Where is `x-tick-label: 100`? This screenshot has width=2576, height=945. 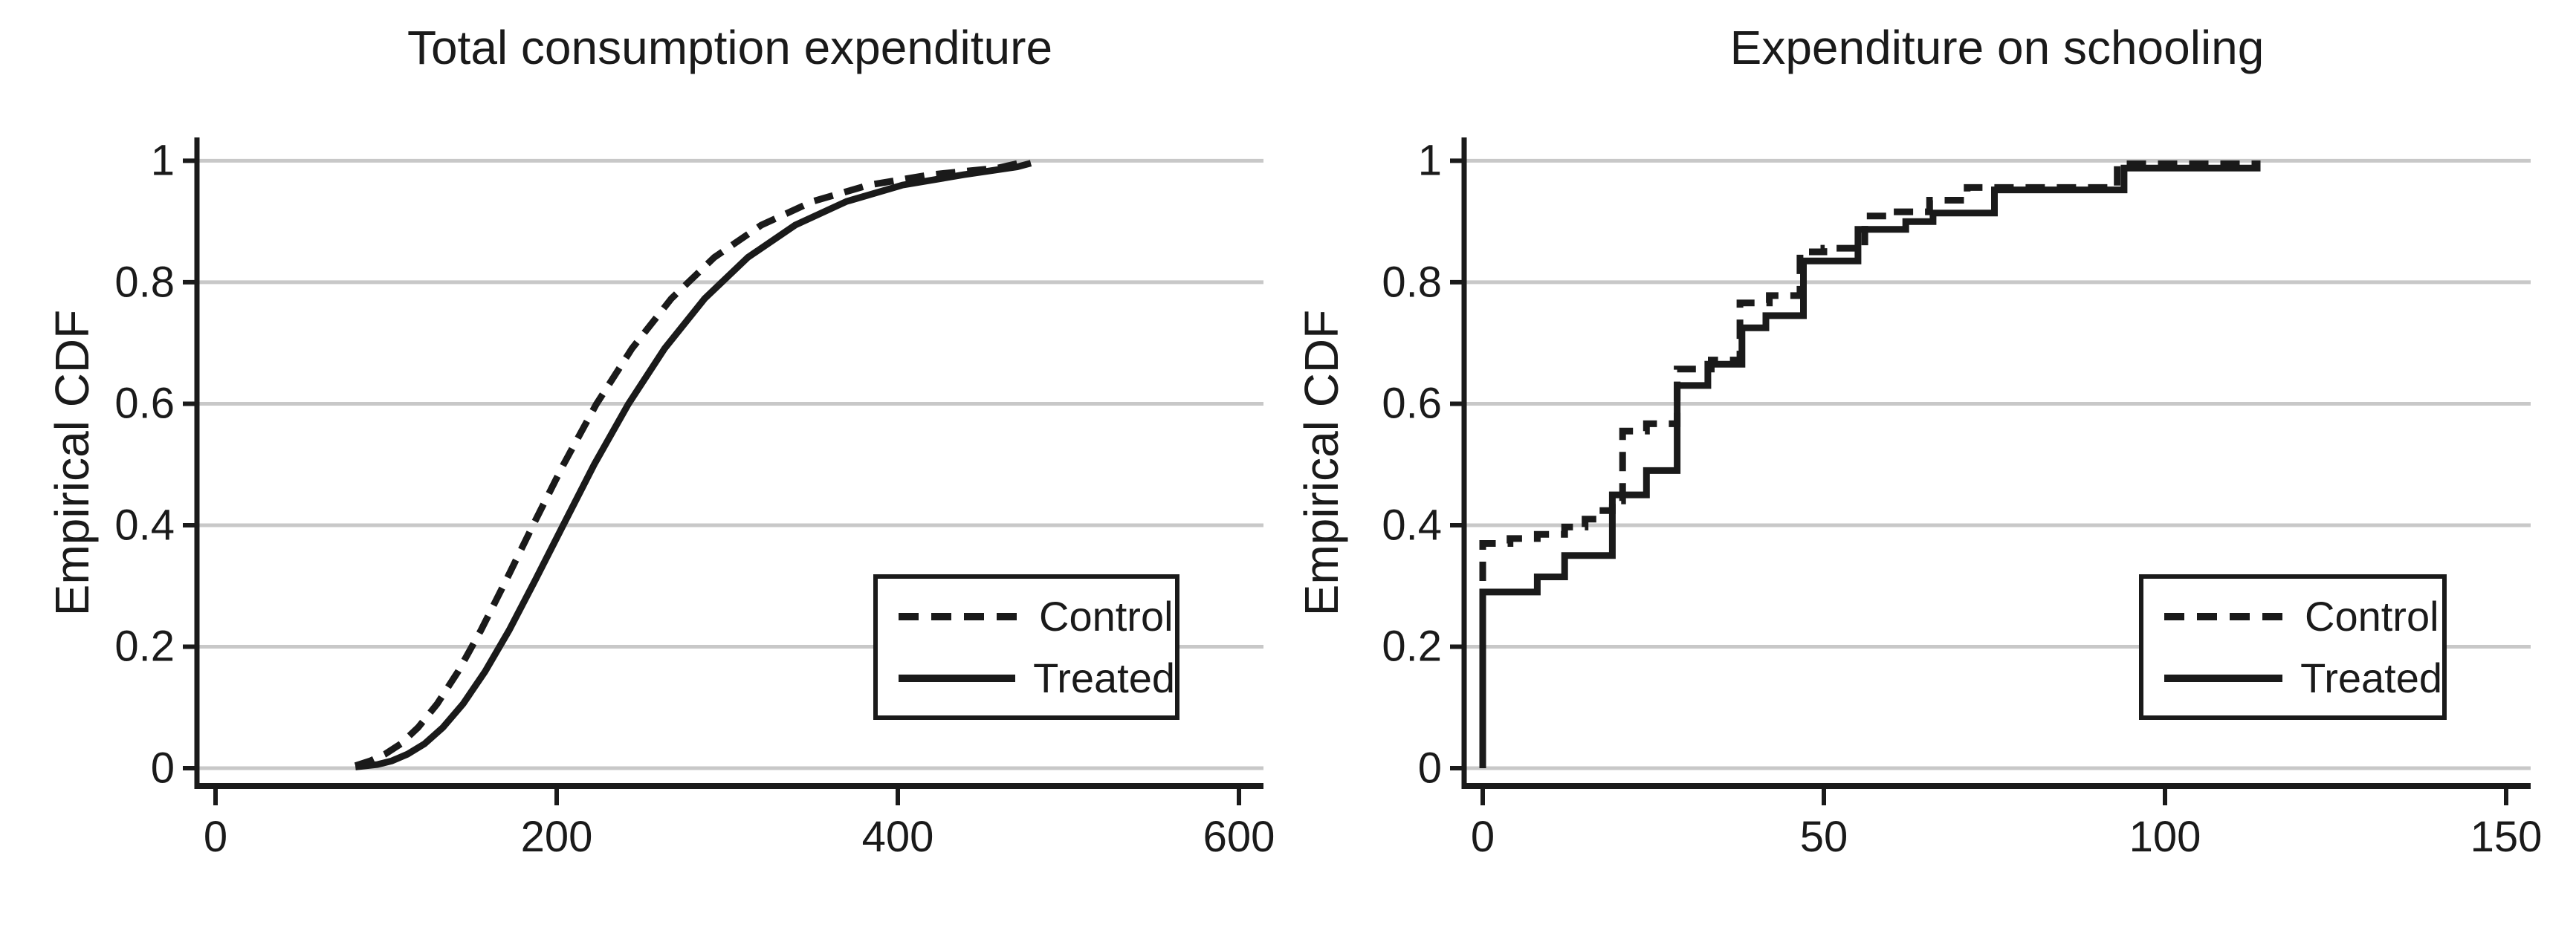
x-tick-label: 100 is located at coordinates (2165, 837).